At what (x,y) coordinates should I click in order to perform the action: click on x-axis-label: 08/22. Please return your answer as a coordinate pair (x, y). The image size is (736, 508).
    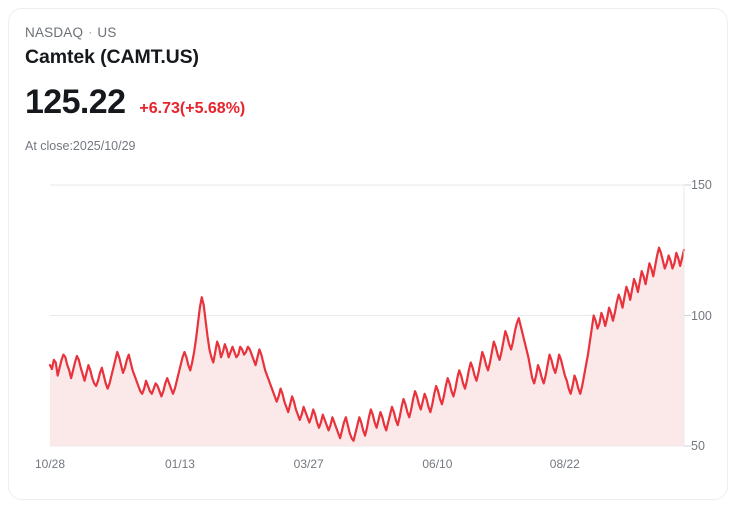
    Looking at the image, I should click on (564, 464).